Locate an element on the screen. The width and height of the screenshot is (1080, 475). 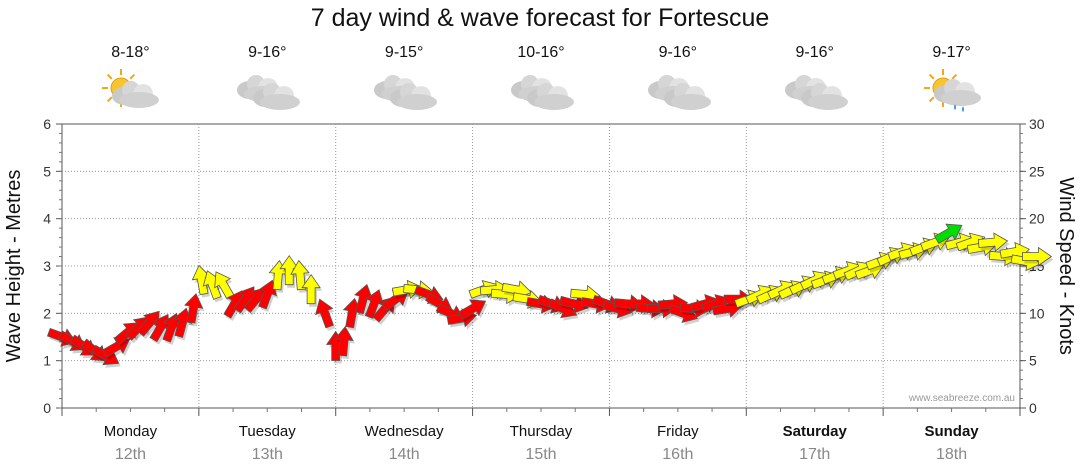
day-name-label: Sunday is located at coordinates (951, 431).